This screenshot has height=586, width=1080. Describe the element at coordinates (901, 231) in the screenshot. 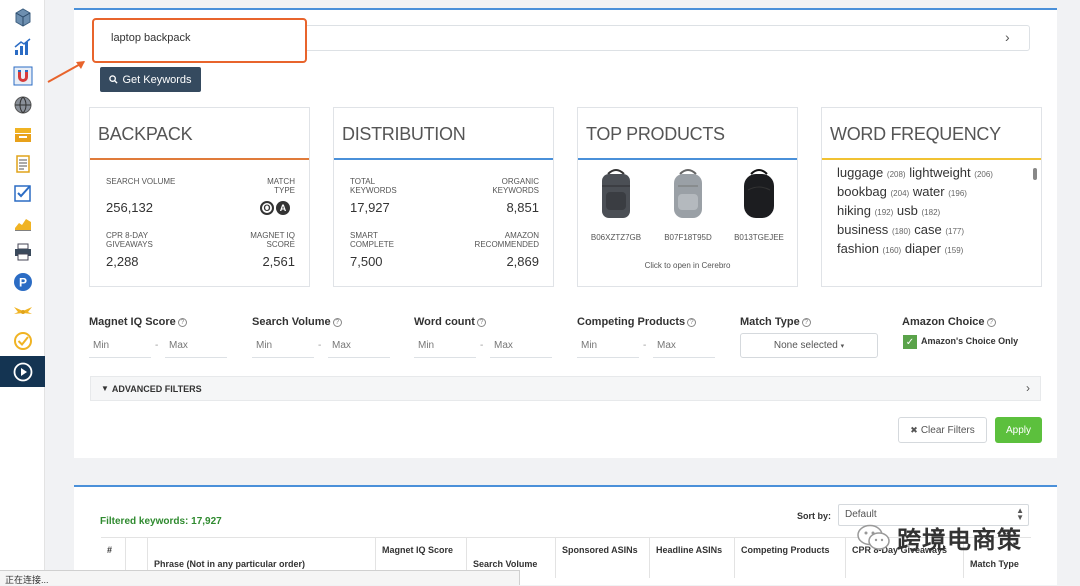

I see `word-count: (180)` at that location.